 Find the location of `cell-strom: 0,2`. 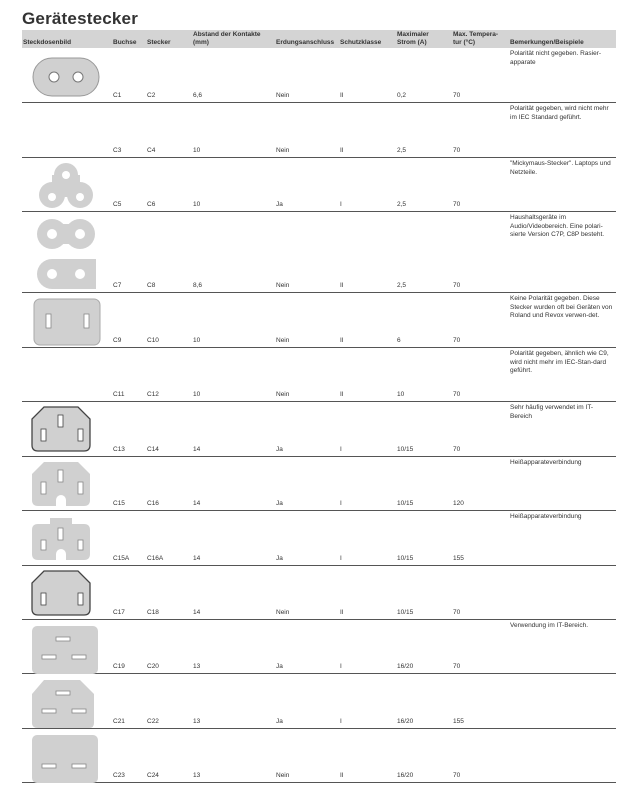

cell-strom: 0,2 is located at coordinates (402, 95).